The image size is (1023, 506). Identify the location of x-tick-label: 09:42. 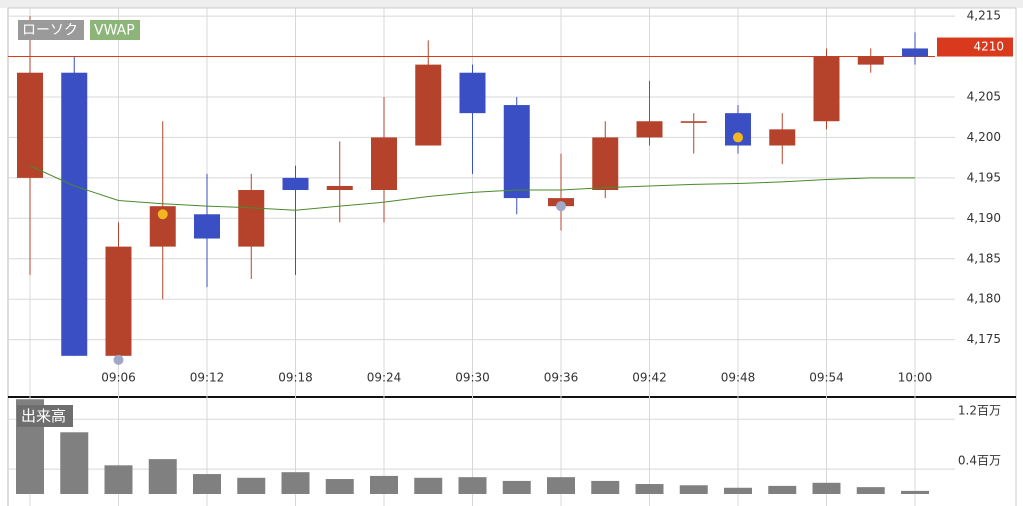
(649, 378).